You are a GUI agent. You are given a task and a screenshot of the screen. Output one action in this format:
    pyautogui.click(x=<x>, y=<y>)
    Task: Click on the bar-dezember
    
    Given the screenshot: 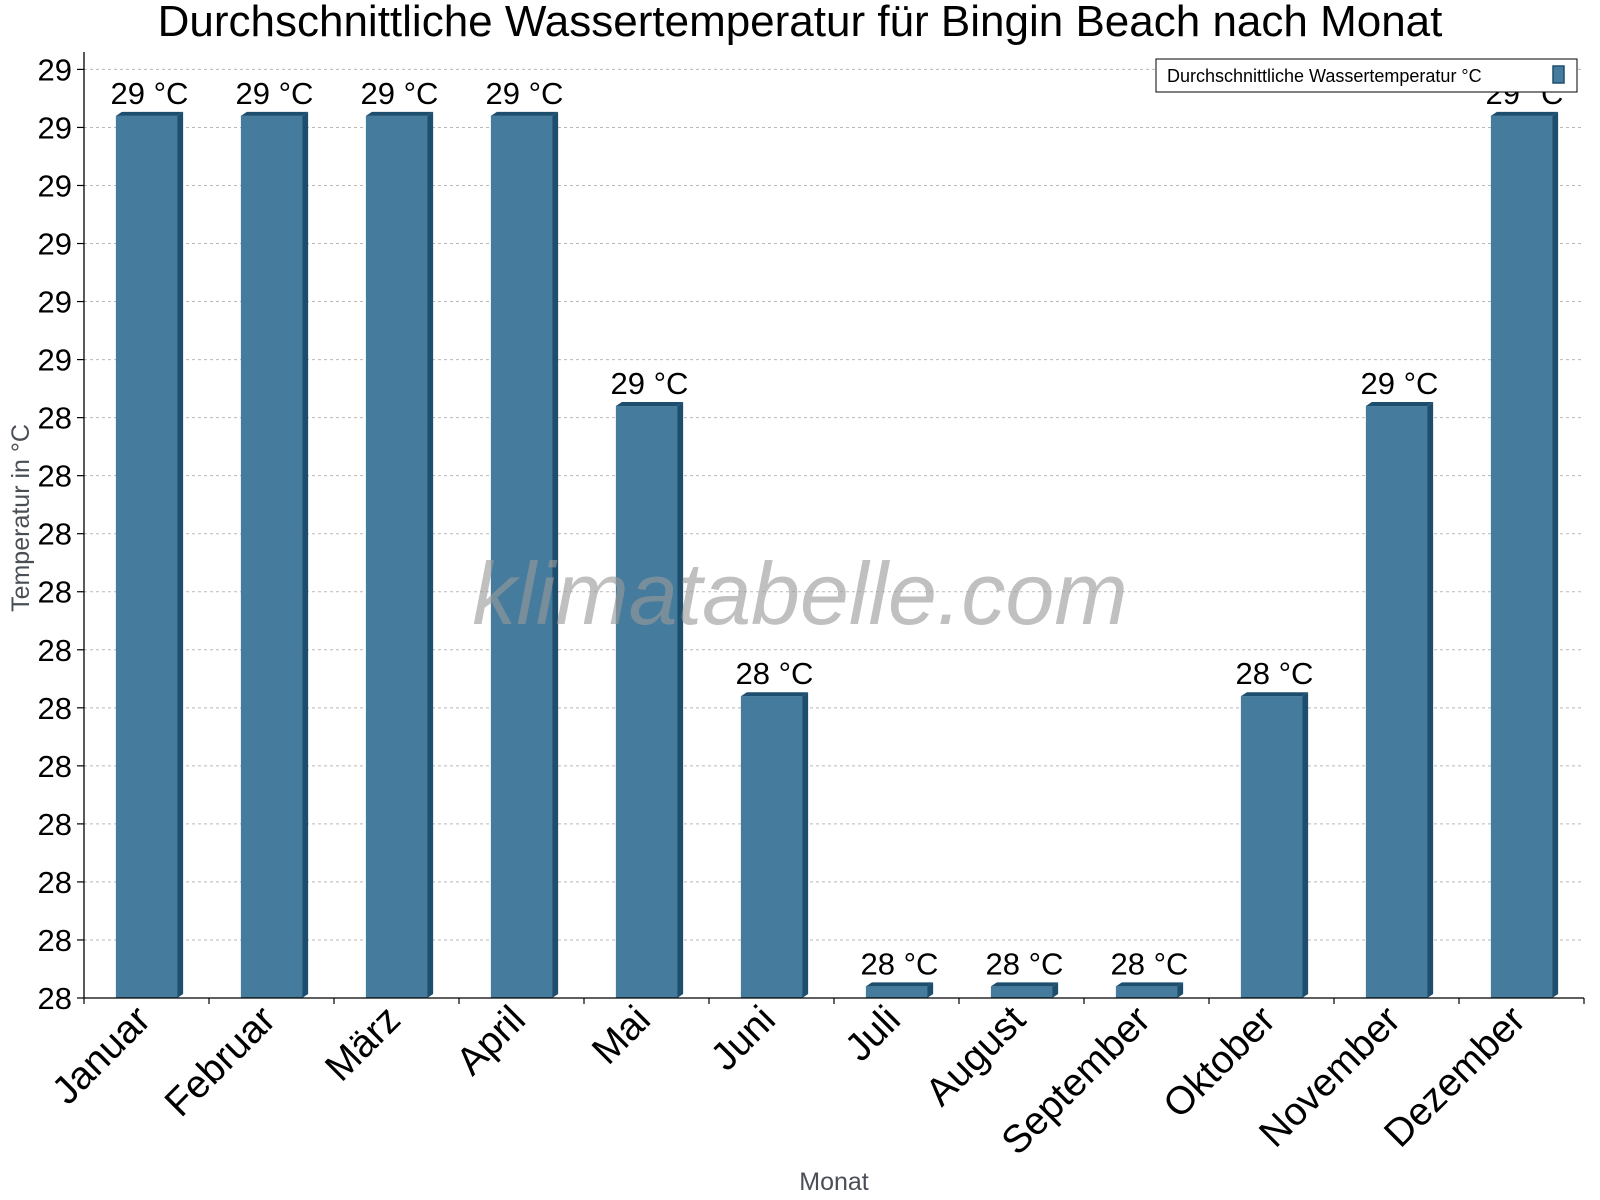 What is the action you would take?
    pyautogui.click(x=1524, y=554)
    